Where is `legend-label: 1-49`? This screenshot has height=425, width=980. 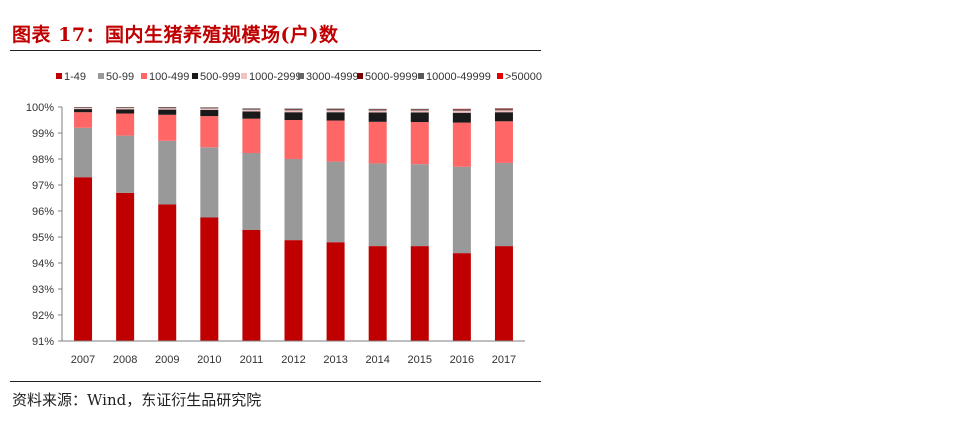
legend-label: 1-49 is located at coordinates (75, 77).